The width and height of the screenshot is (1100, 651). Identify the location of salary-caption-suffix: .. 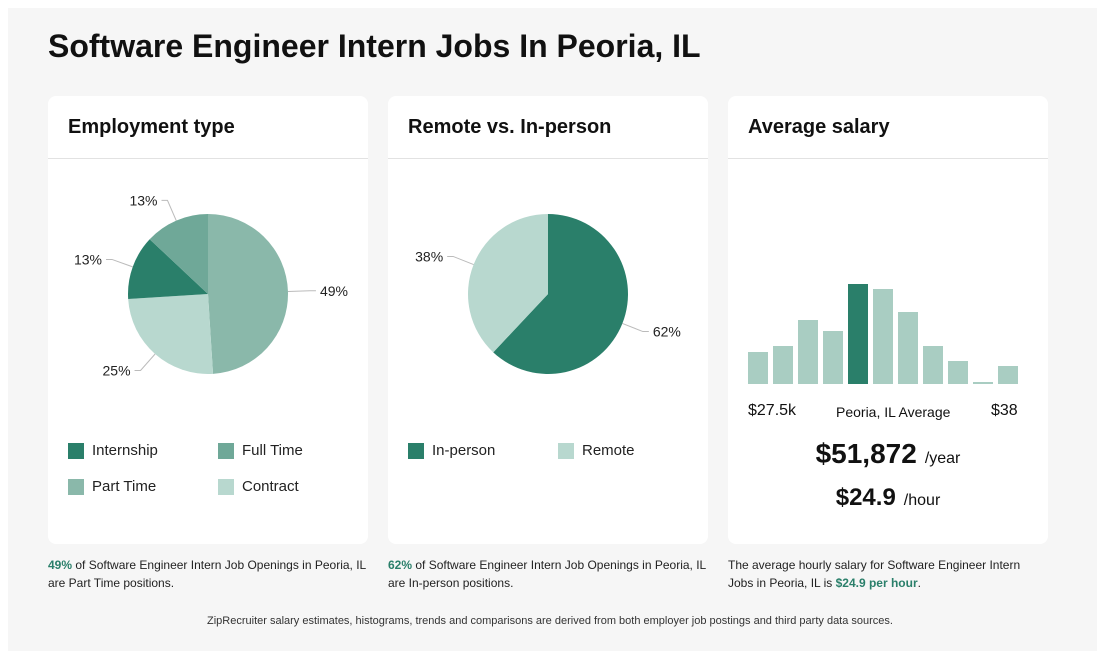
(919, 583).